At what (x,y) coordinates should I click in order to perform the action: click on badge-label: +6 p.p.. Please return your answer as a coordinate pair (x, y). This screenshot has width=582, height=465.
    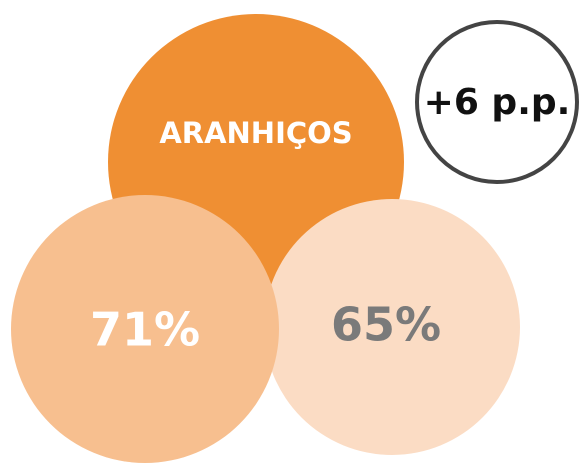
    Looking at the image, I should click on (497, 102).